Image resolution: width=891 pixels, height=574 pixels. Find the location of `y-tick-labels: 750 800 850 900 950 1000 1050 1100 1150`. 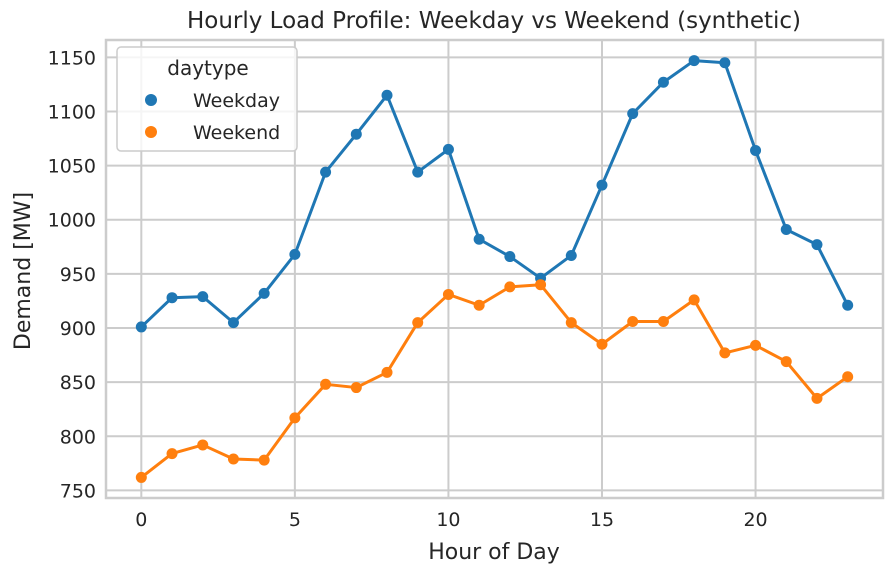

y-tick-labels: 750 800 850 900 950 1000 1050 1100 1150 is located at coordinates (72, 274).